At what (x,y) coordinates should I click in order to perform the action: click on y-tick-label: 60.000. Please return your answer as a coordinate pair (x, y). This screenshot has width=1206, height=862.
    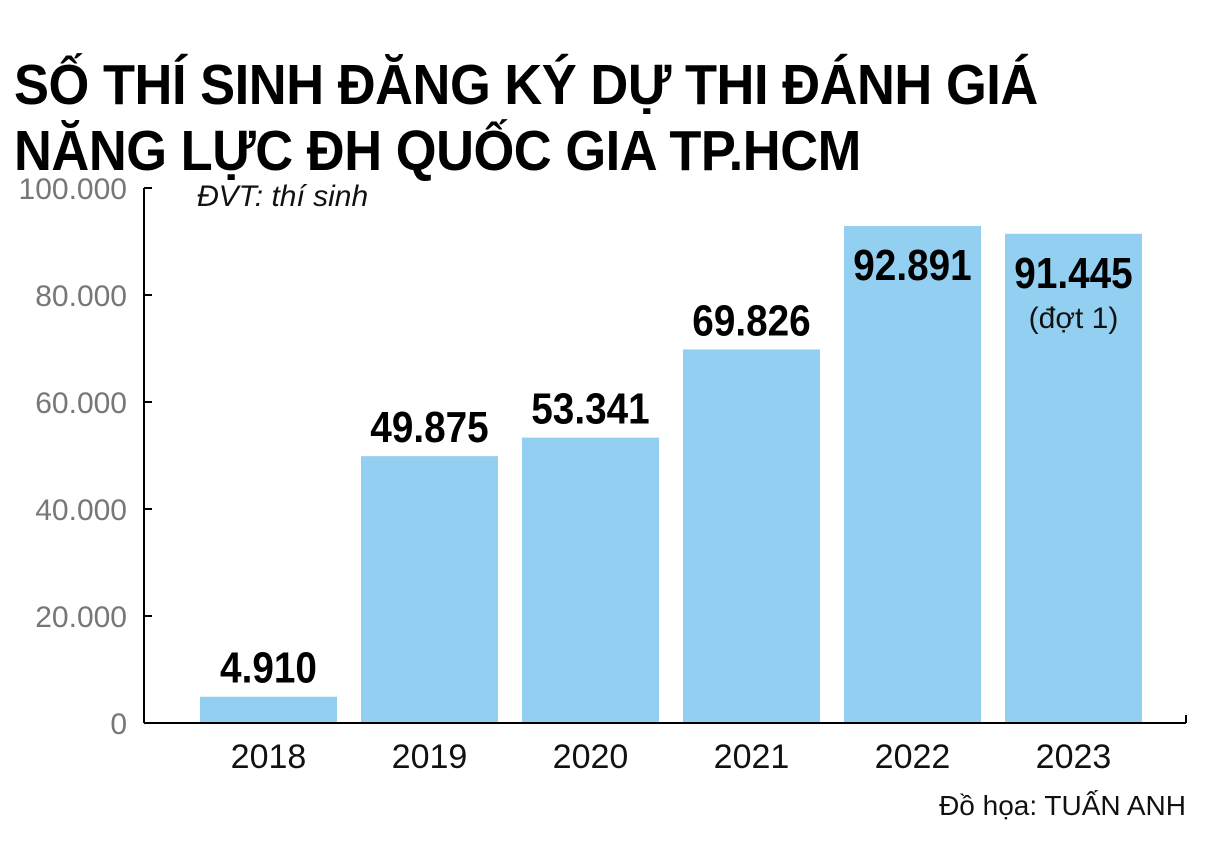
    Looking at the image, I should click on (81, 403).